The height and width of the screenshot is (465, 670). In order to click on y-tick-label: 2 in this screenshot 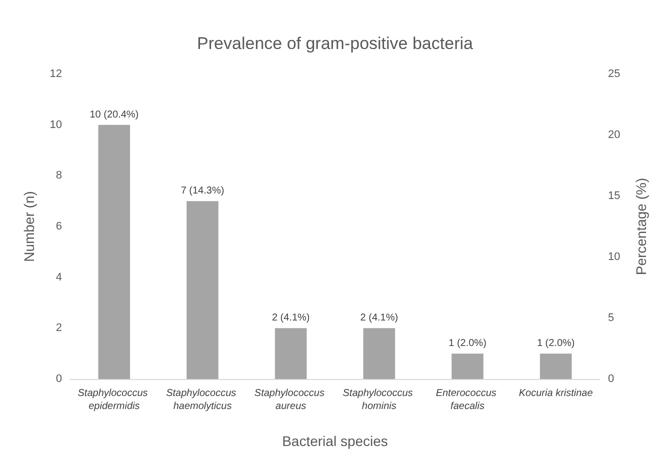, I will do `click(59, 328)`.